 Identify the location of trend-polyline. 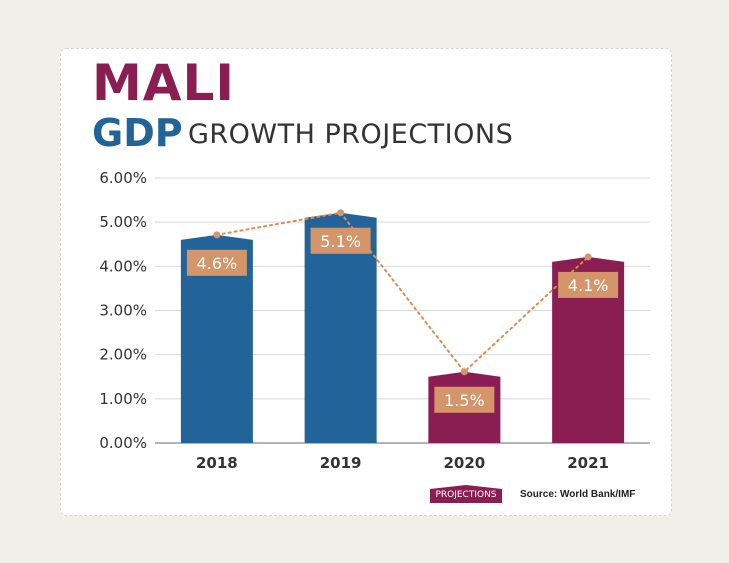
(402, 292).